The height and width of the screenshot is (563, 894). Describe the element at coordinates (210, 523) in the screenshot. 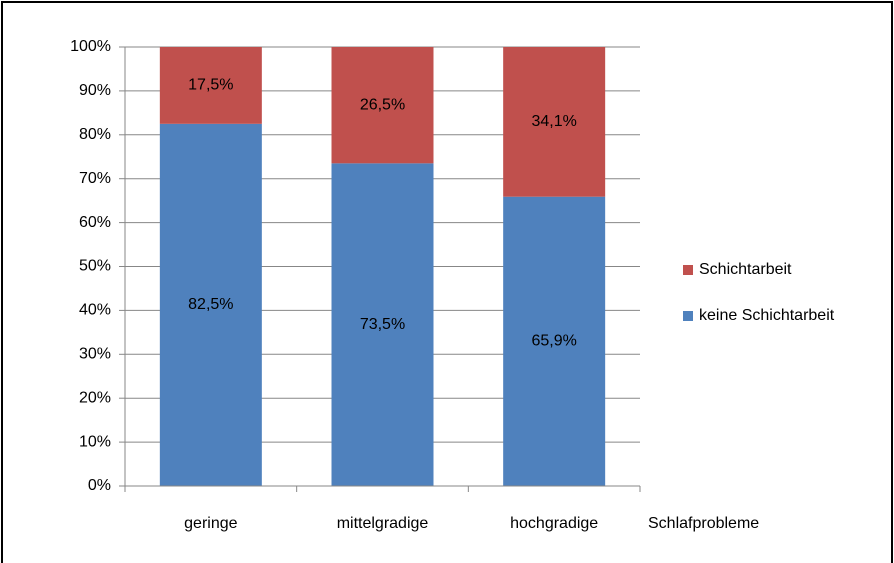

I see `x-tick-label: geringe` at that location.